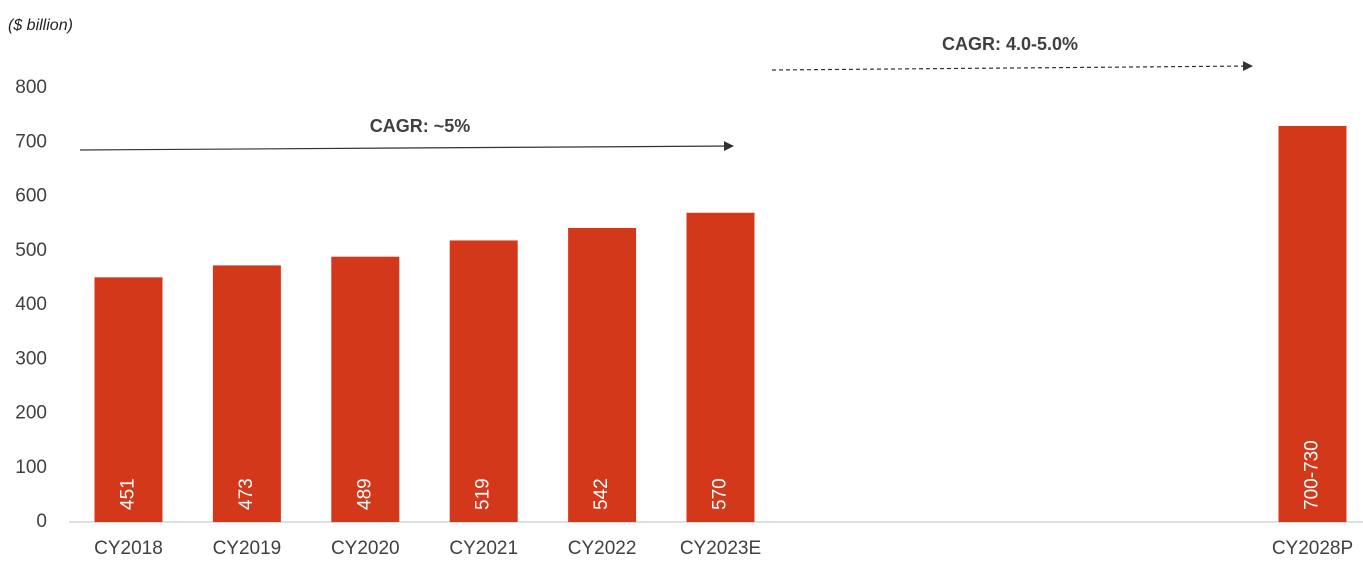 The image size is (1363, 562). Describe the element at coordinates (31, 358) in the screenshot. I see `y-tick-label: 300` at that location.